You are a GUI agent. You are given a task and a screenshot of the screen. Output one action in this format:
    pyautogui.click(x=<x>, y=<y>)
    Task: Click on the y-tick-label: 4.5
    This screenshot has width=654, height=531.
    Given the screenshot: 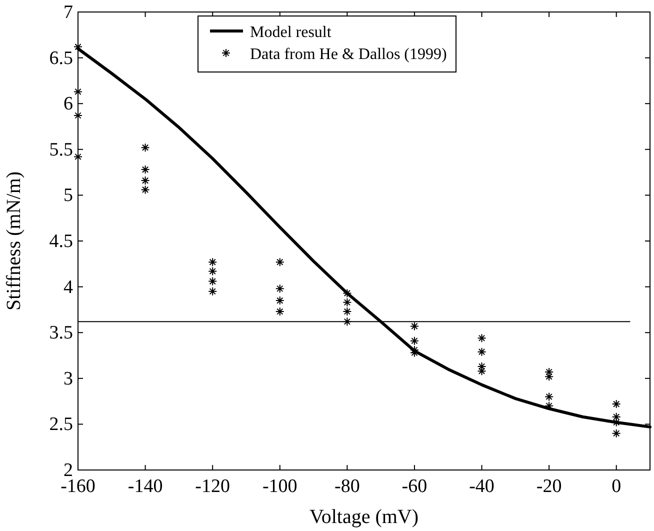 What is the action you would take?
    pyautogui.click(x=61, y=241)
    